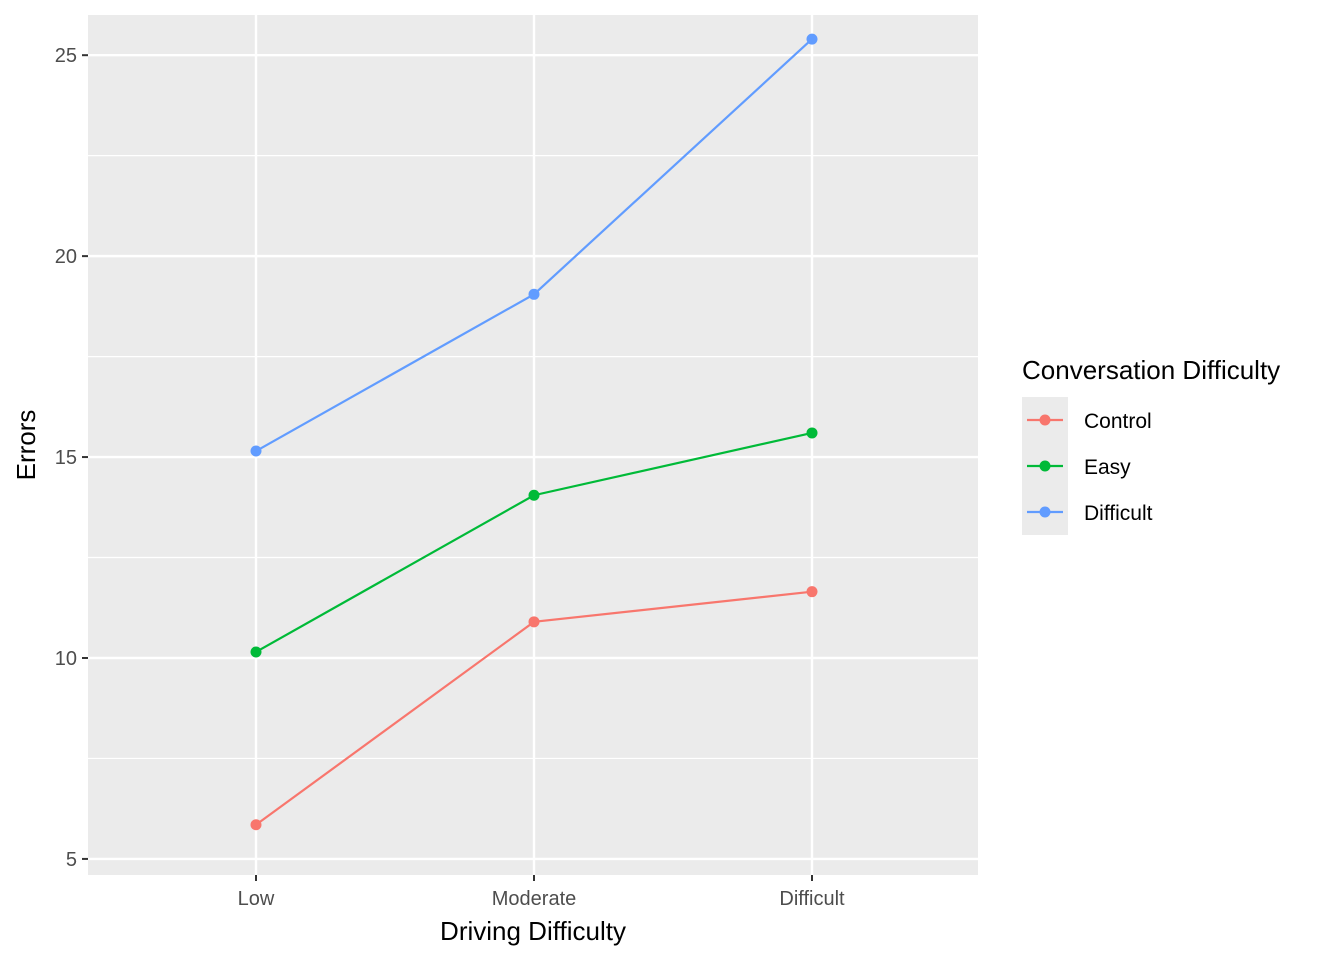 Image resolution: width=1344 pixels, height=960 pixels. What do you see at coordinates (256, 899) in the screenshot?
I see `x-tick-label: Low` at bounding box center [256, 899].